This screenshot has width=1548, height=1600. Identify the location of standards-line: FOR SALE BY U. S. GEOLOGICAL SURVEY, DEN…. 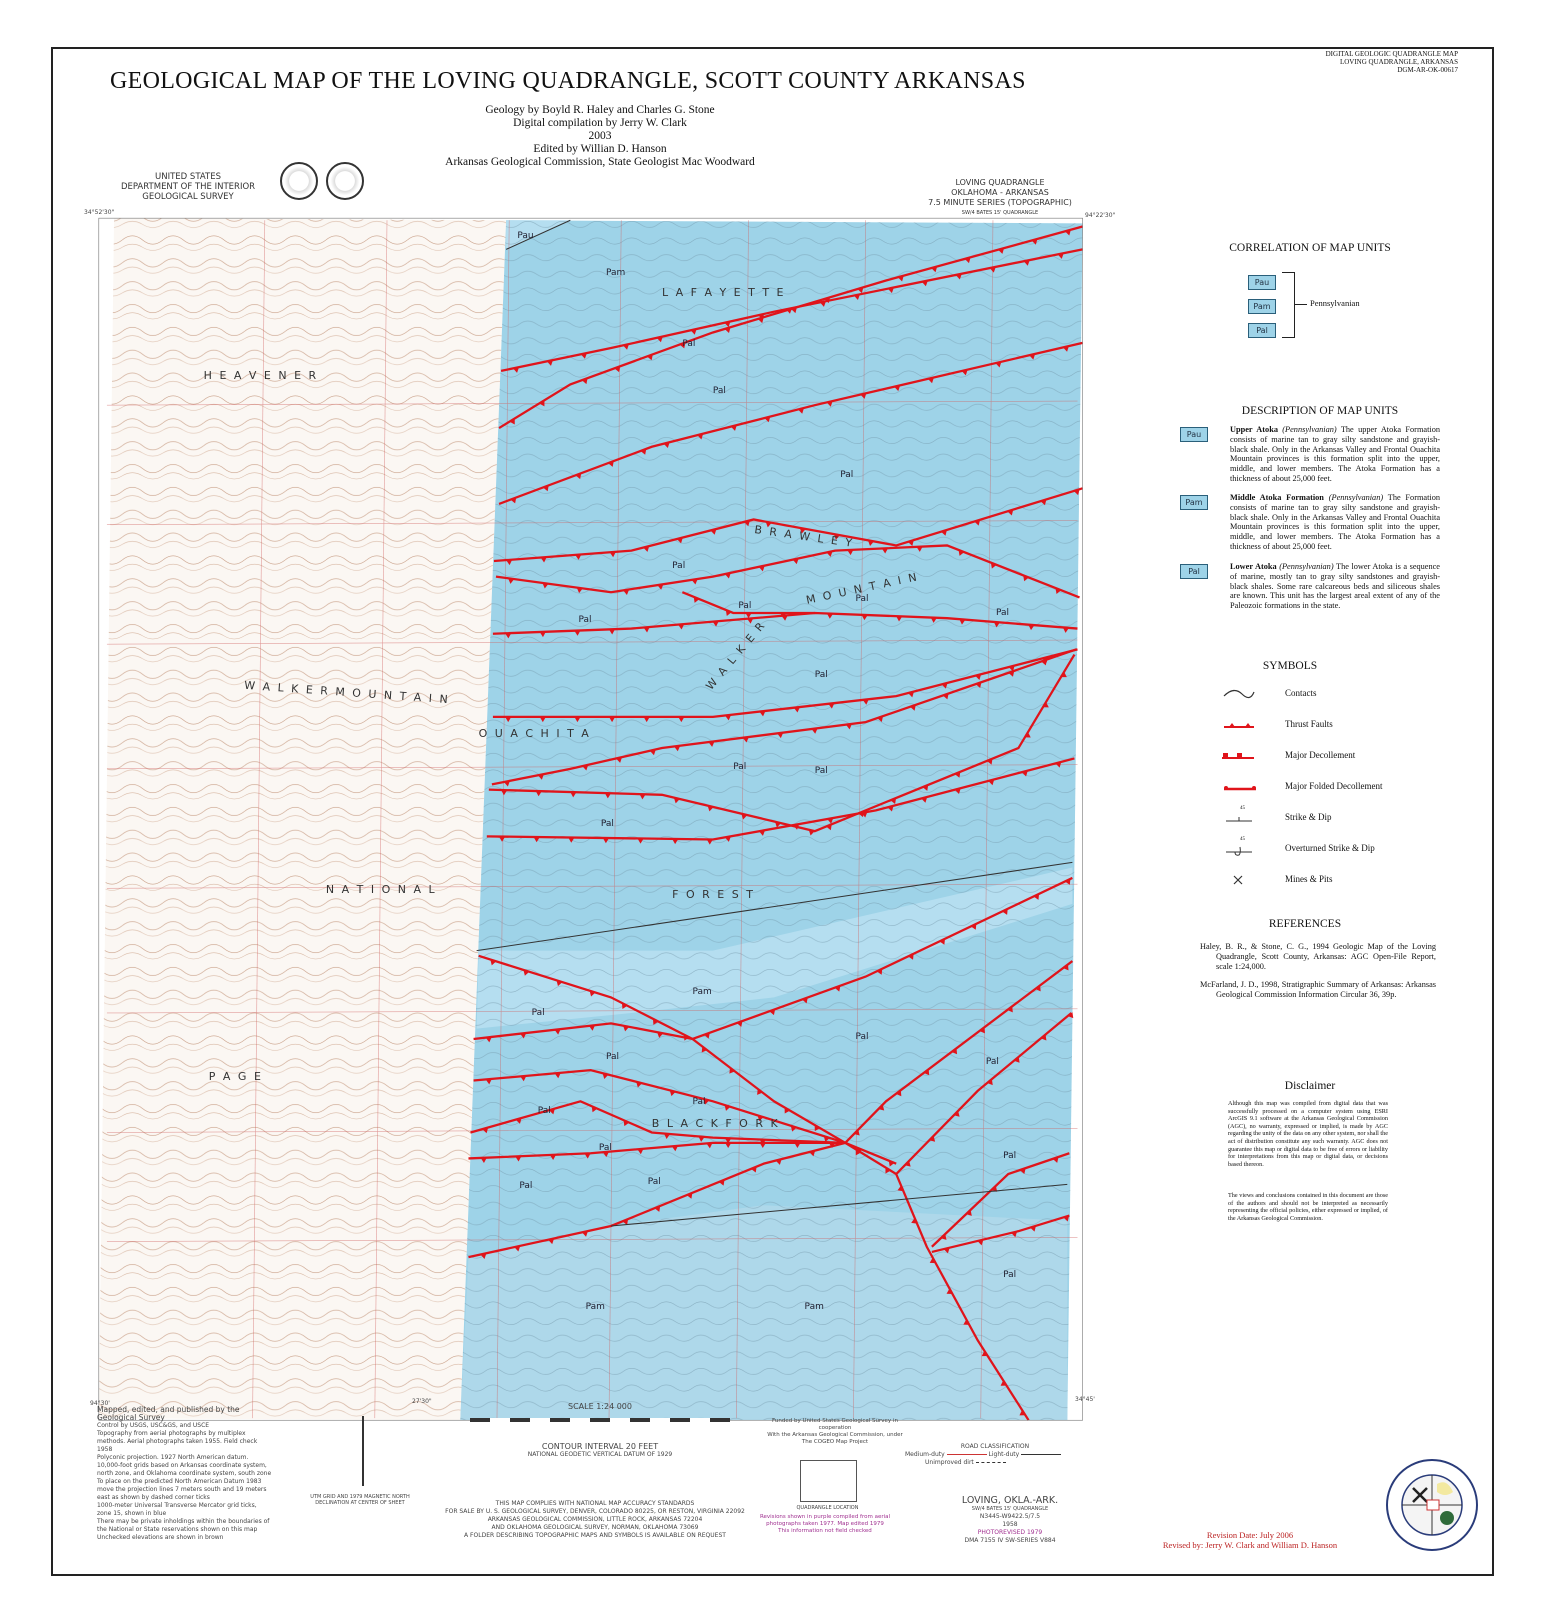
(595, 1511).